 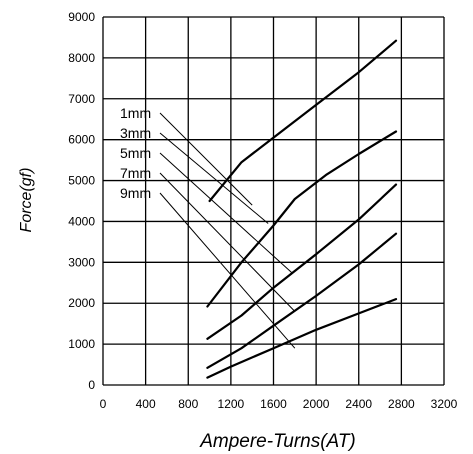 I want to click on x-tick-label: 3200, so click(x=444, y=404).